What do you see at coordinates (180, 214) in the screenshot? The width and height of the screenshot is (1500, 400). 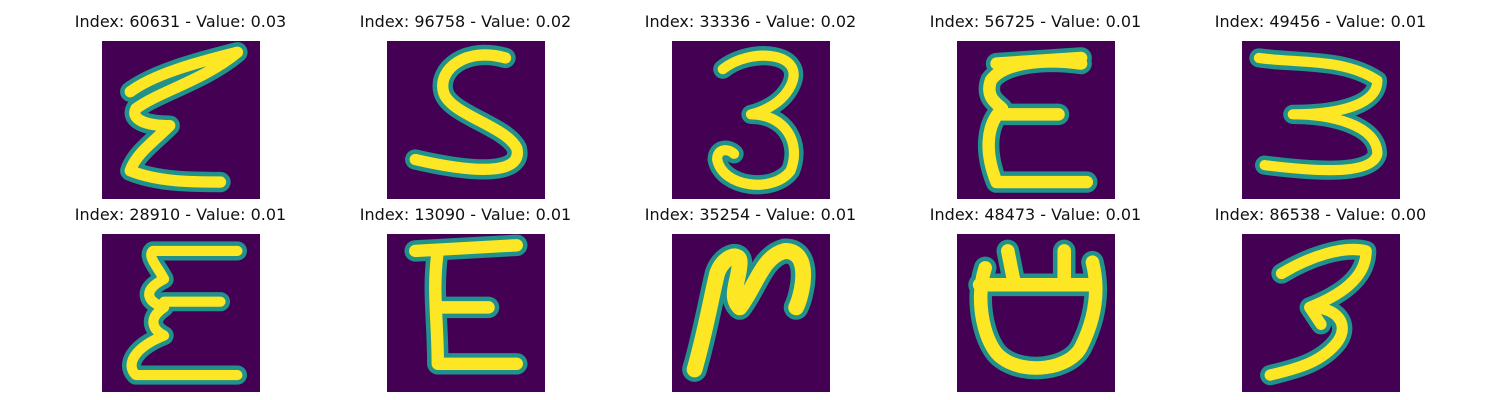 I see `panel-title: Index: 28910 - Value: 0.01` at bounding box center [180, 214].